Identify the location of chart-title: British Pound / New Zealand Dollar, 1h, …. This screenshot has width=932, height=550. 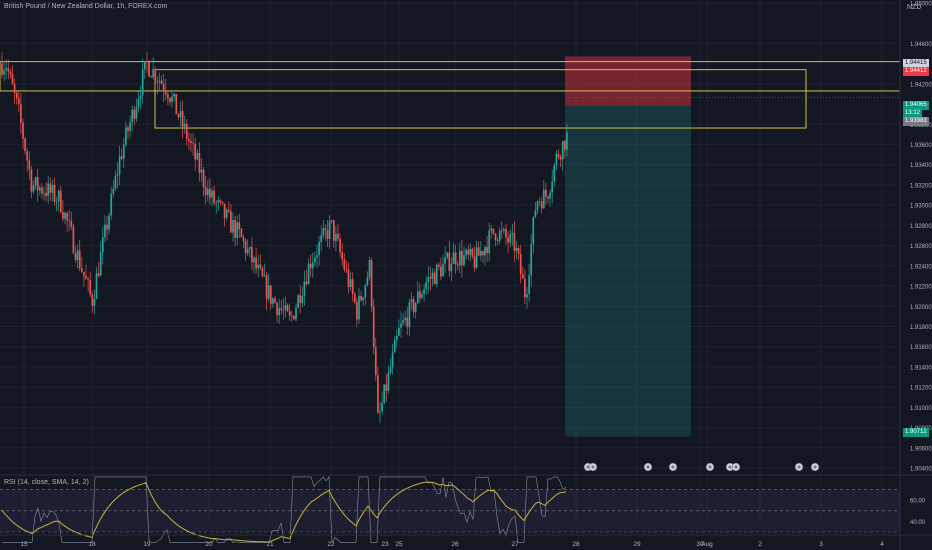
(86, 6).